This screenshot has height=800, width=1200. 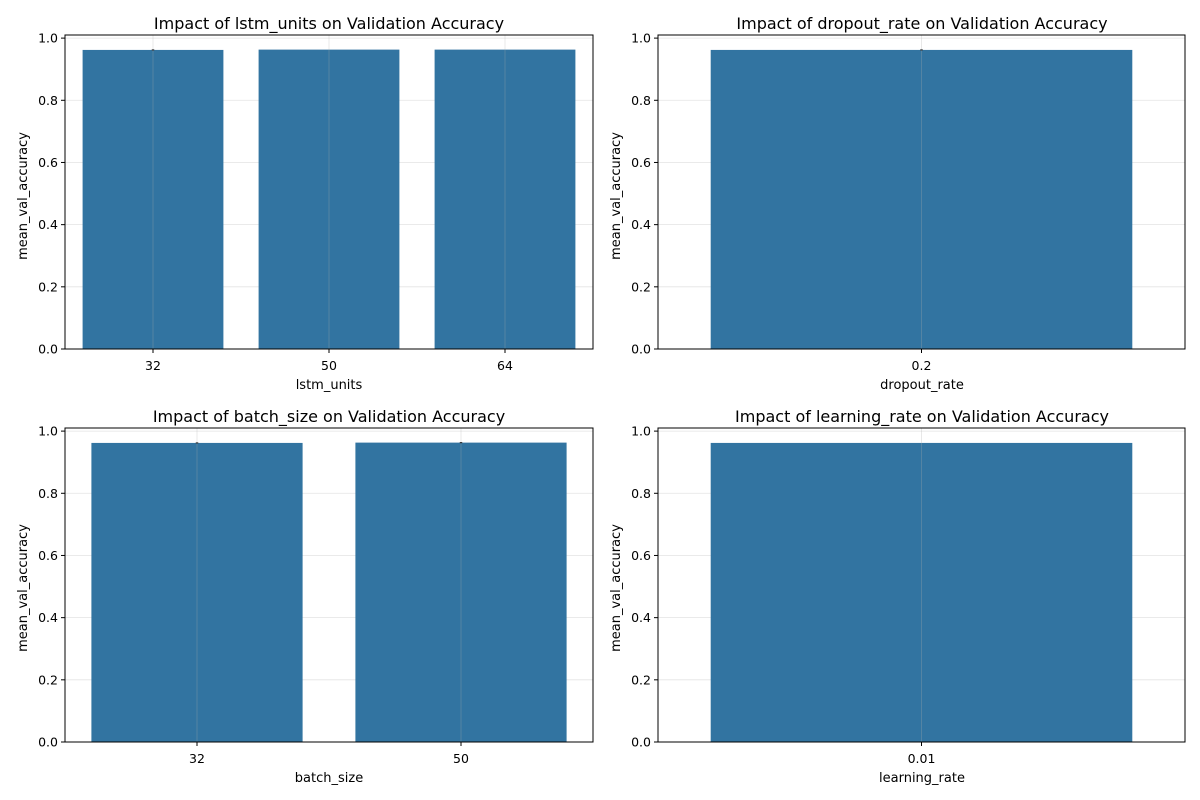 I want to click on x-axis-label: batch_size, so click(x=329, y=778).